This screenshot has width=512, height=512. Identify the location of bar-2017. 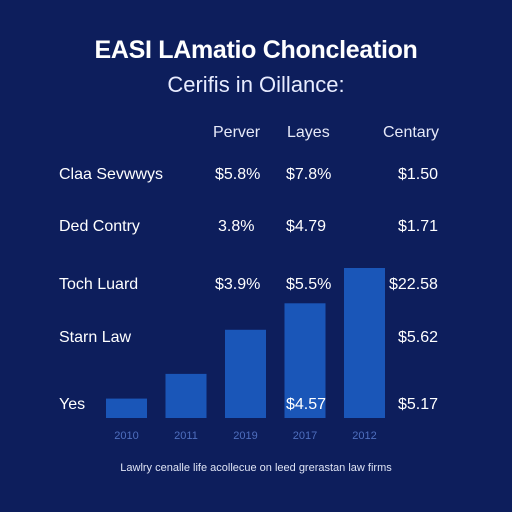
(305, 360).